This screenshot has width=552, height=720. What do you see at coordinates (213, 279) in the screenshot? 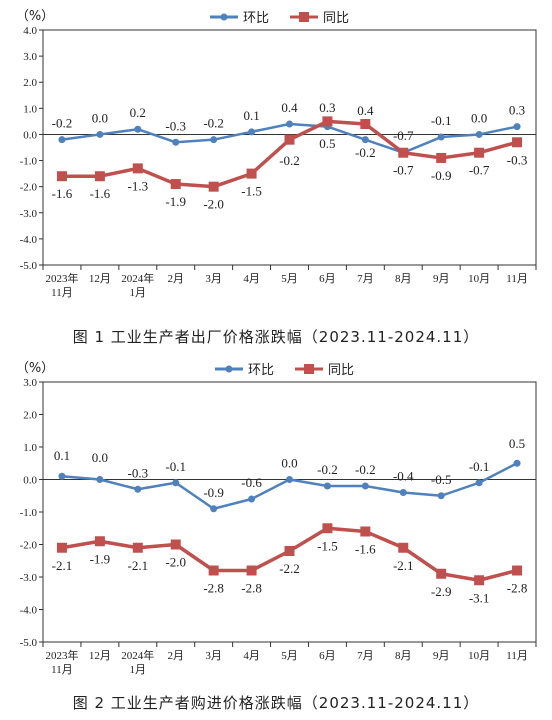
I see `chart1-x-tick-label: 3月` at bounding box center [213, 279].